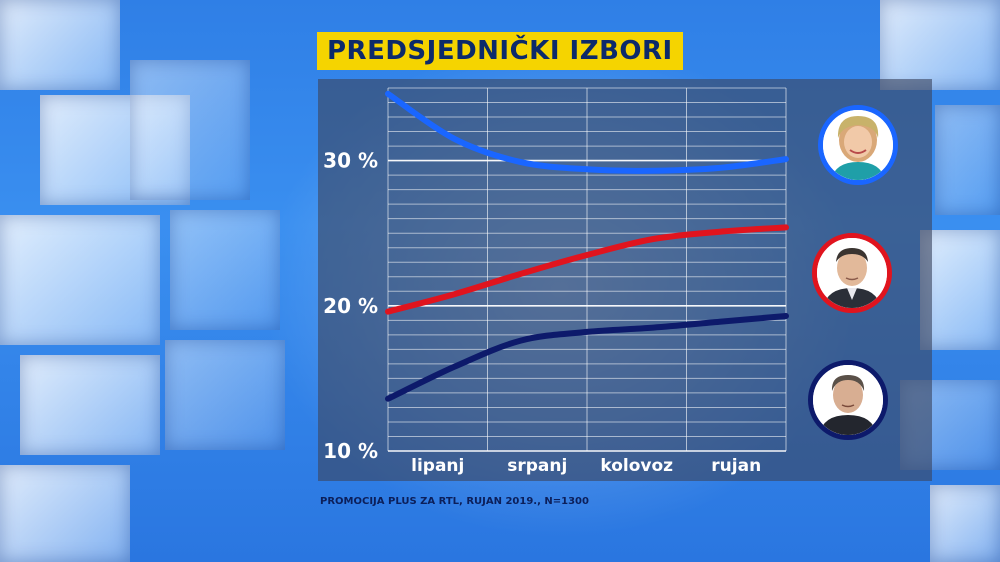 This screenshot has height=562, width=1000. I want to click on y-tick-label: 30 %, so click(350, 161).